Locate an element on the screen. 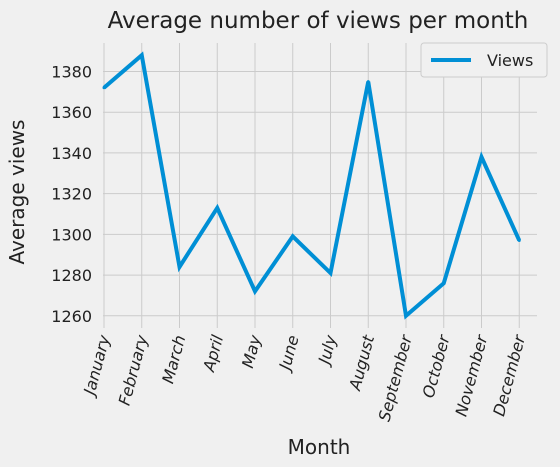 This screenshot has width=560, height=467. x-axis-label: Month is located at coordinates (319, 447).